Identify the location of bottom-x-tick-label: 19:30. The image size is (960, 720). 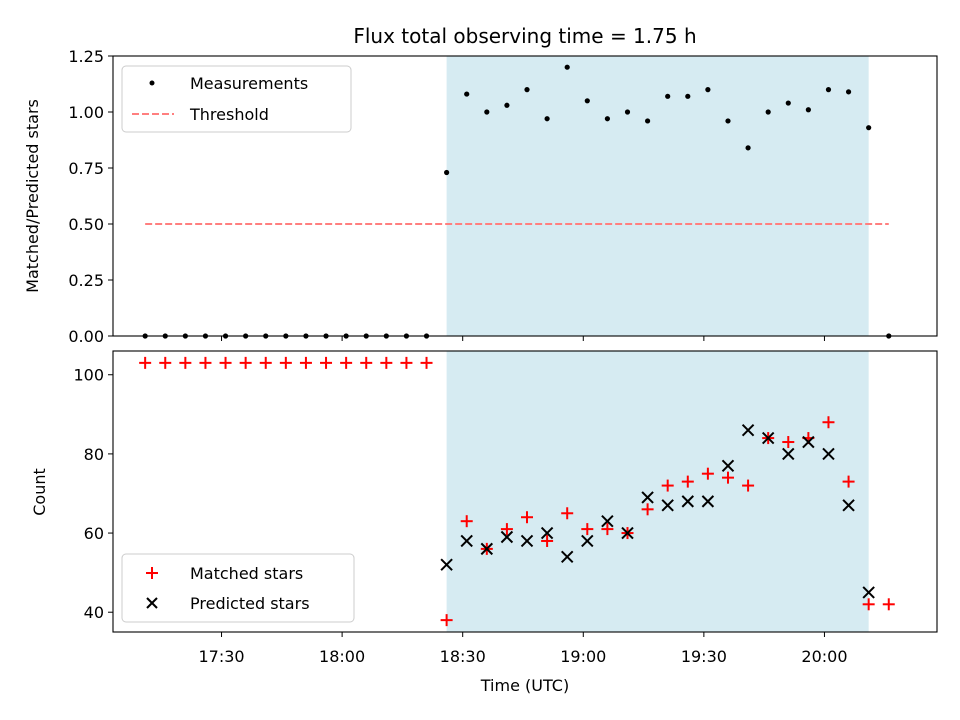
(704, 656).